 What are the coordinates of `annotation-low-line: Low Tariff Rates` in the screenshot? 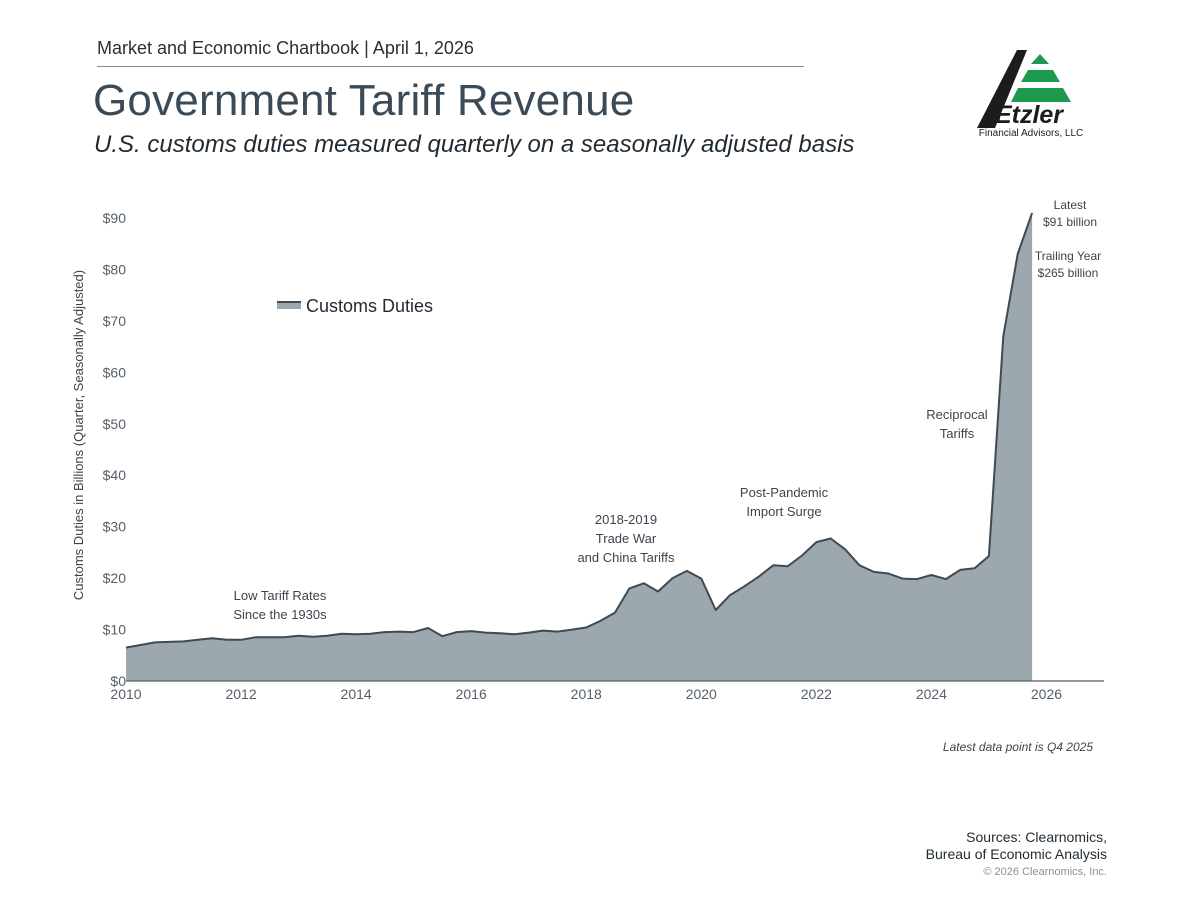 It's located at (280, 595).